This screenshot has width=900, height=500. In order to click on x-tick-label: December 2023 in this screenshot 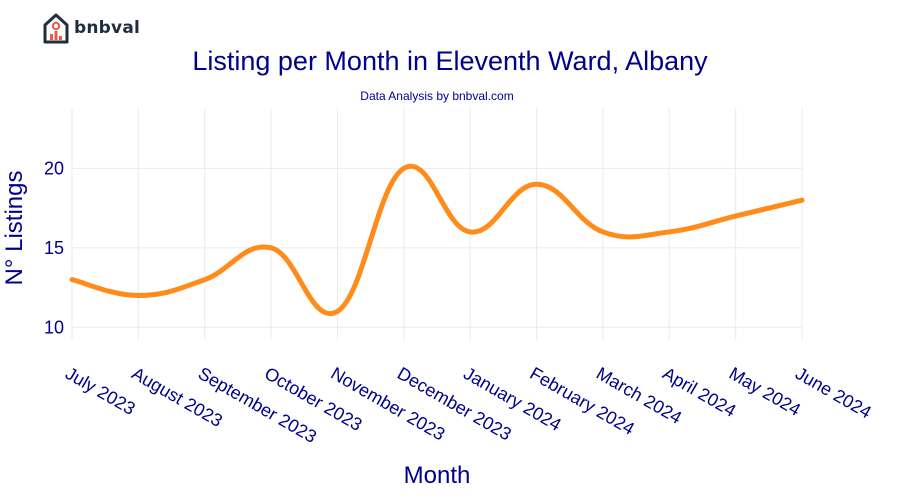, I will do `click(454, 403)`.